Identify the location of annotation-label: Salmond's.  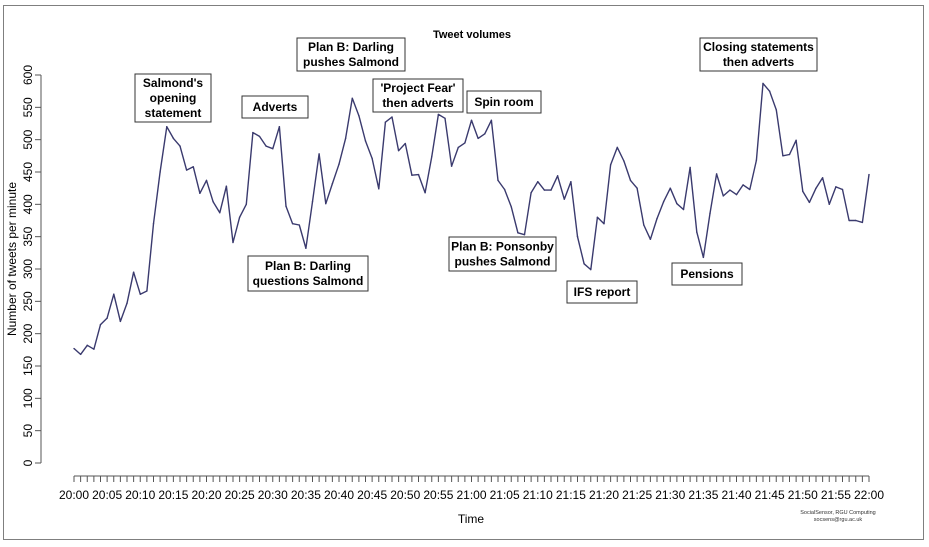
(173, 83).